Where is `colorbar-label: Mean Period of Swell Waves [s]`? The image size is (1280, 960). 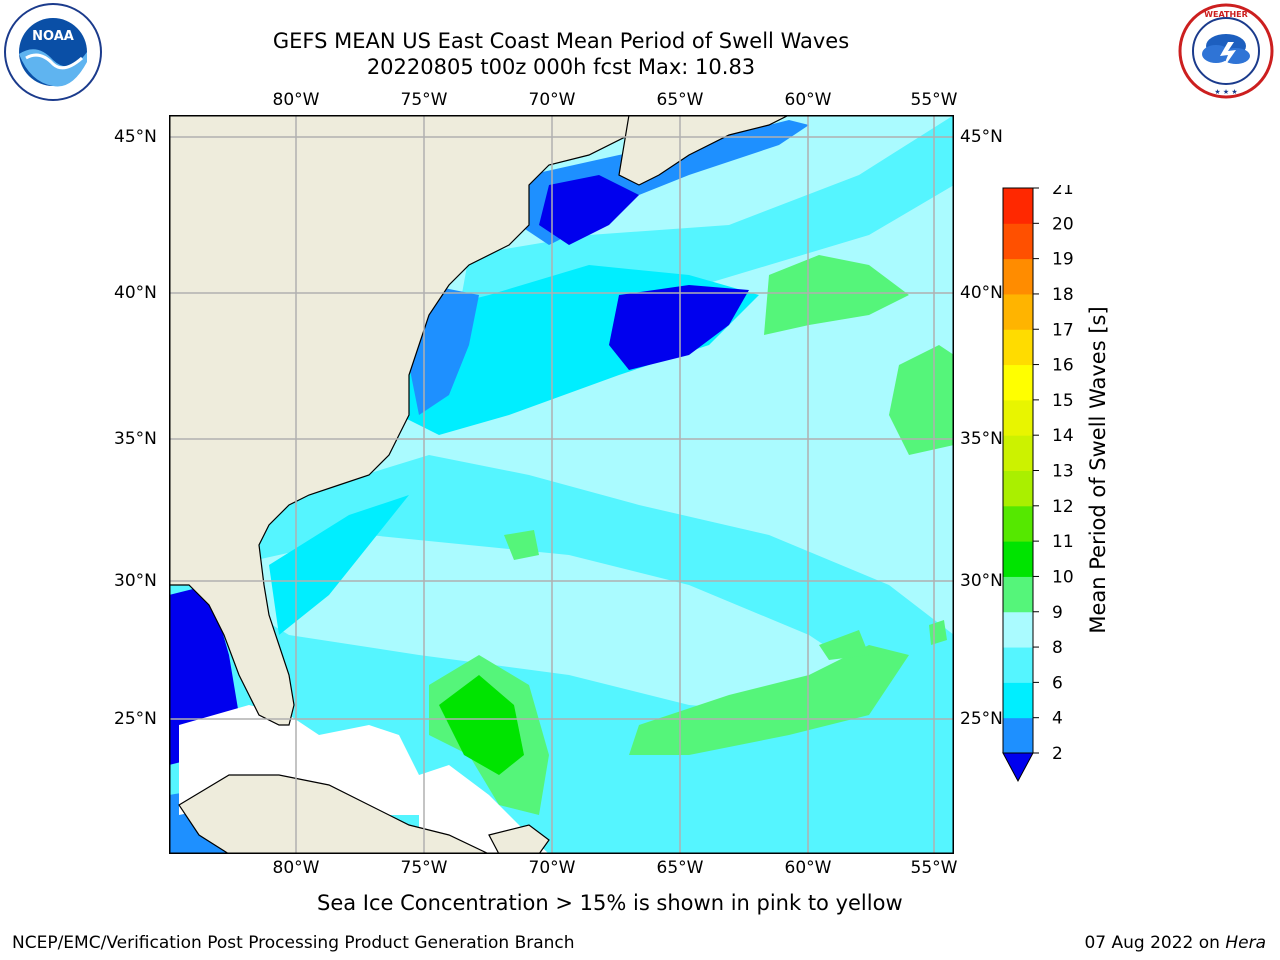 colorbar-label: Mean Period of Swell Waves [s] is located at coordinates (1098, 470).